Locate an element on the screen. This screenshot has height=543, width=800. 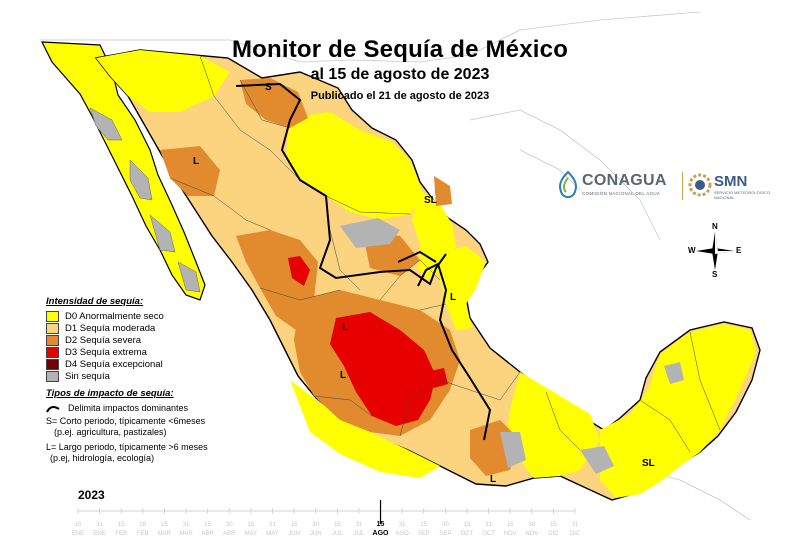
label-sl-northeast: SL is located at coordinates (430, 200).